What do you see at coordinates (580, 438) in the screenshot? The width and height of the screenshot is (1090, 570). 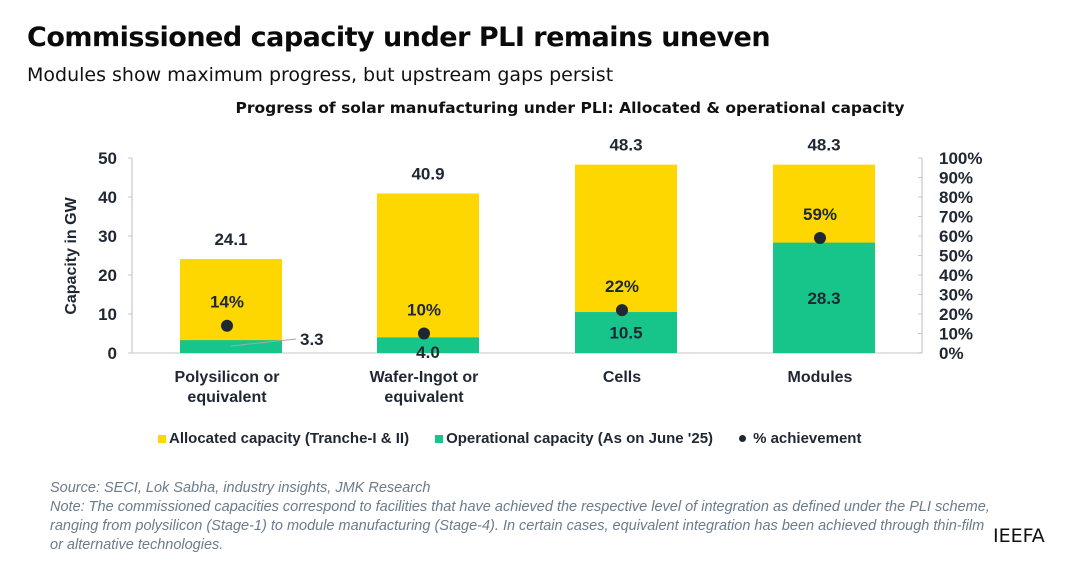 I see `legend-label-operational: Operational capacity (As on June '25)` at bounding box center [580, 438].